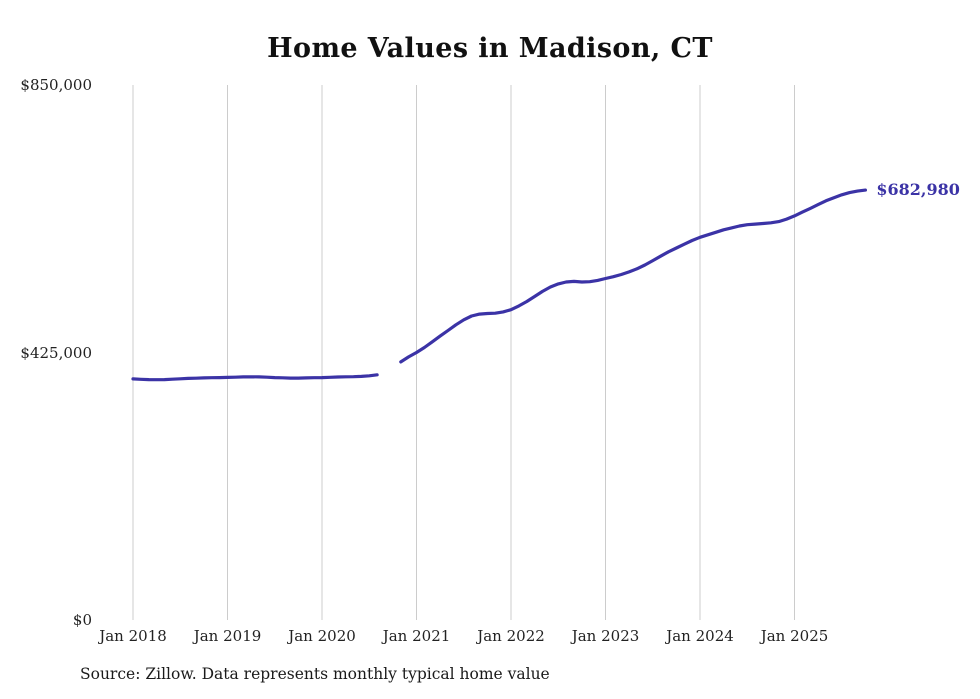 This screenshot has width=980, height=699. What do you see at coordinates (794, 636) in the screenshot?
I see `x-axis-tick-label: Jan 2025` at bounding box center [794, 636].